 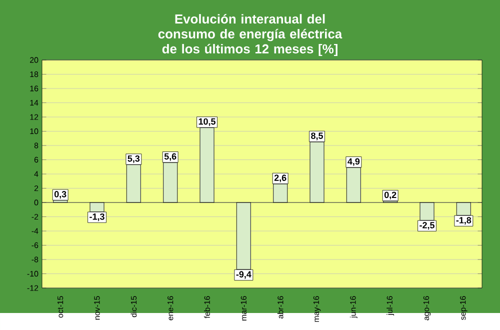 I want to click on data-label: 0,3, so click(x=60, y=195).